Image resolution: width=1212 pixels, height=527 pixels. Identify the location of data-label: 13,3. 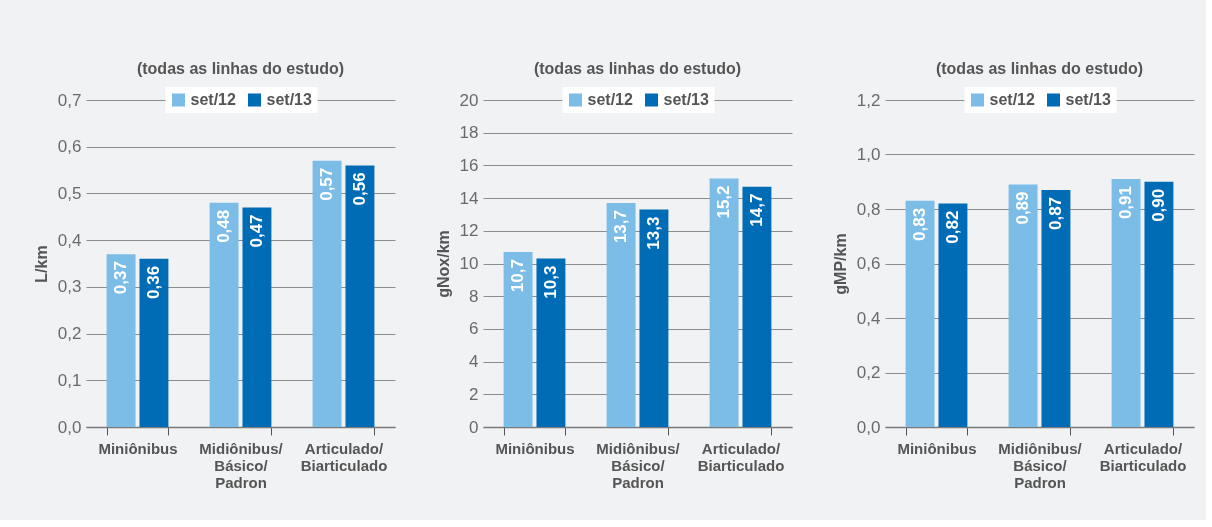
(653, 233).